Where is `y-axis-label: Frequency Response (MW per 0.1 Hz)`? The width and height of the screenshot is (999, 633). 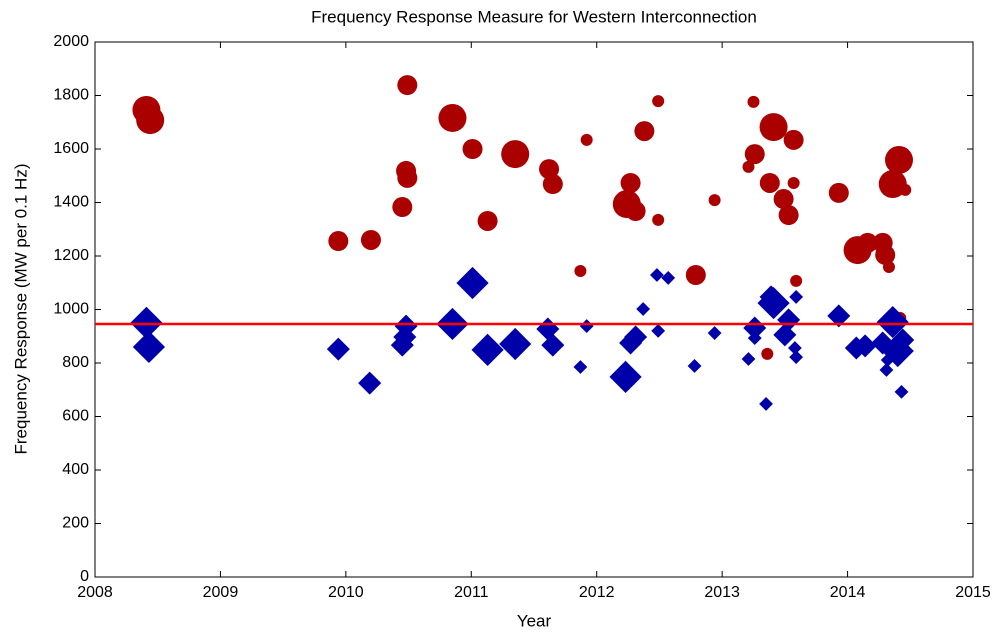
y-axis-label: Frequency Response (MW per 0.1 Hz) is located at coordinates (20, 309).